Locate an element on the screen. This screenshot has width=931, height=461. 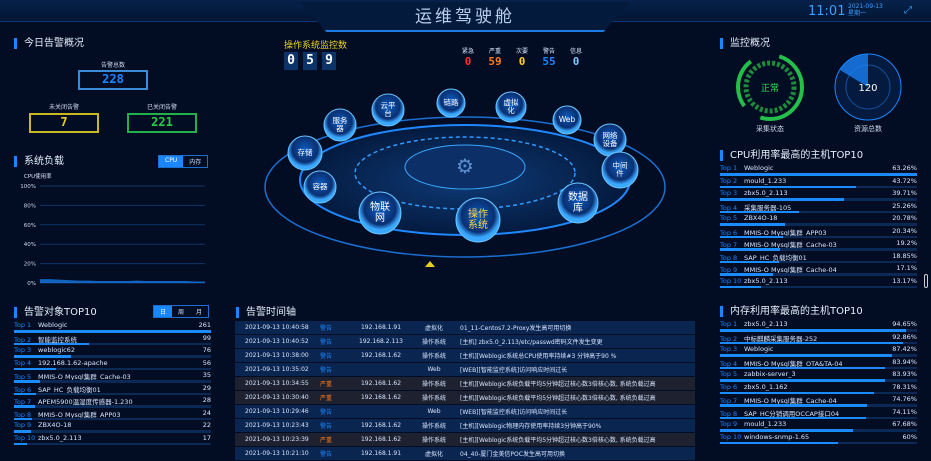
item-name: Weblogic is located at coordinates (53, 325).